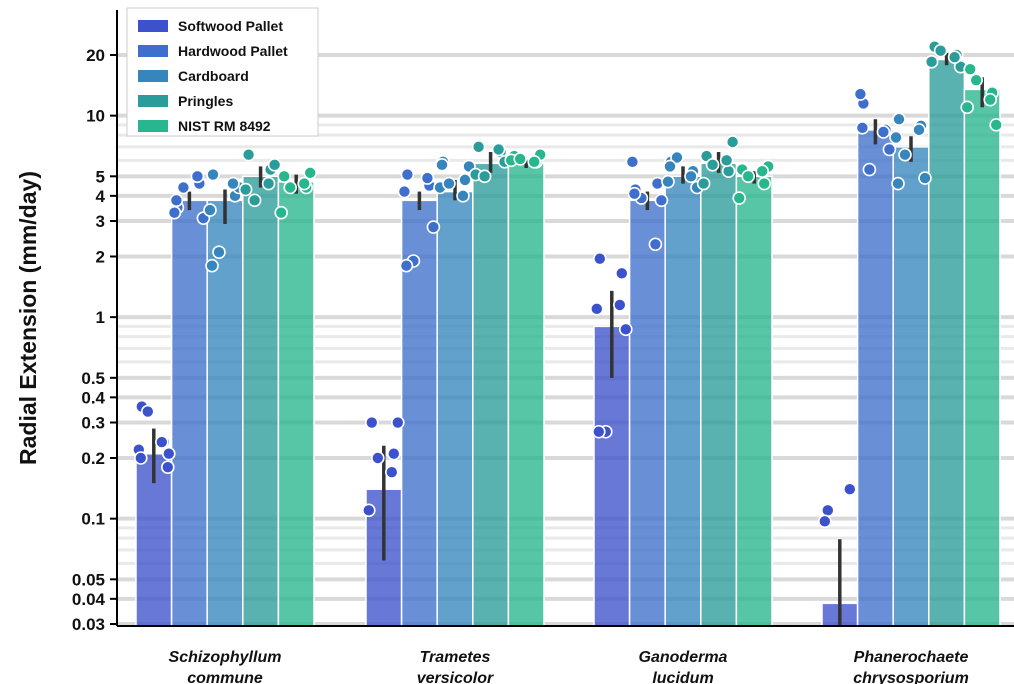 This screenshot has height=684, width=1014. What do you see at coordinates (93, 378) in the screenshot?
I see `y-tick-label: 0.5` at bounding box center [93, 378].